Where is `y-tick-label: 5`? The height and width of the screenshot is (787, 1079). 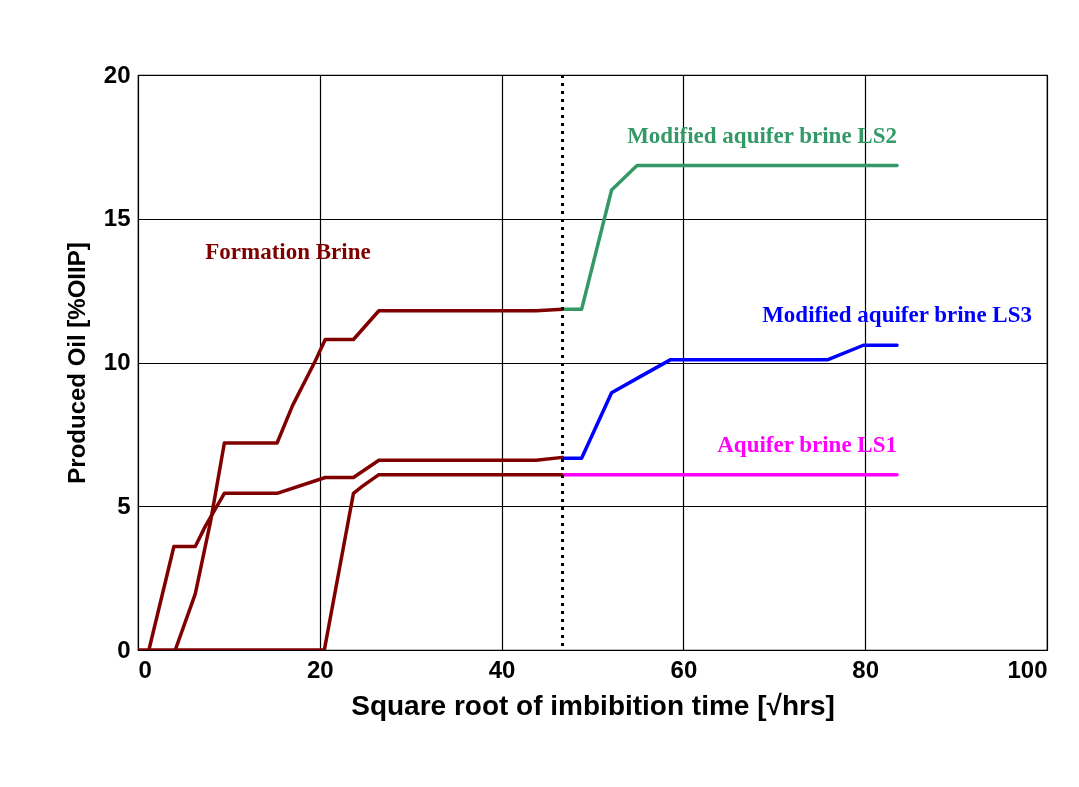 y-tick-label: 5 is located at coordinates (124, 505).